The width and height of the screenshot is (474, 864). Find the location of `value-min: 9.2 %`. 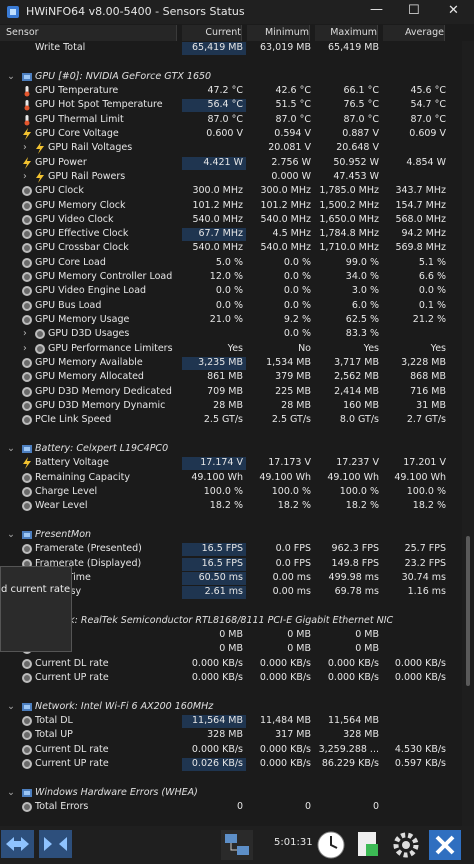

value-min: 9.2 % is located at coordinates (297, 320).